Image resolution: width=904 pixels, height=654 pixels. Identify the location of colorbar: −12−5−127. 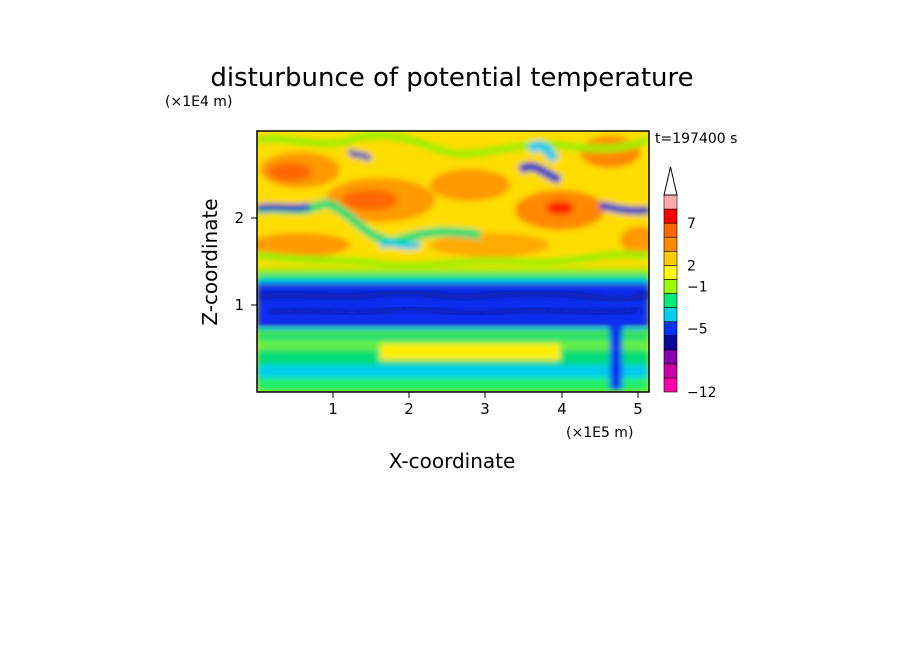
(690, 283).